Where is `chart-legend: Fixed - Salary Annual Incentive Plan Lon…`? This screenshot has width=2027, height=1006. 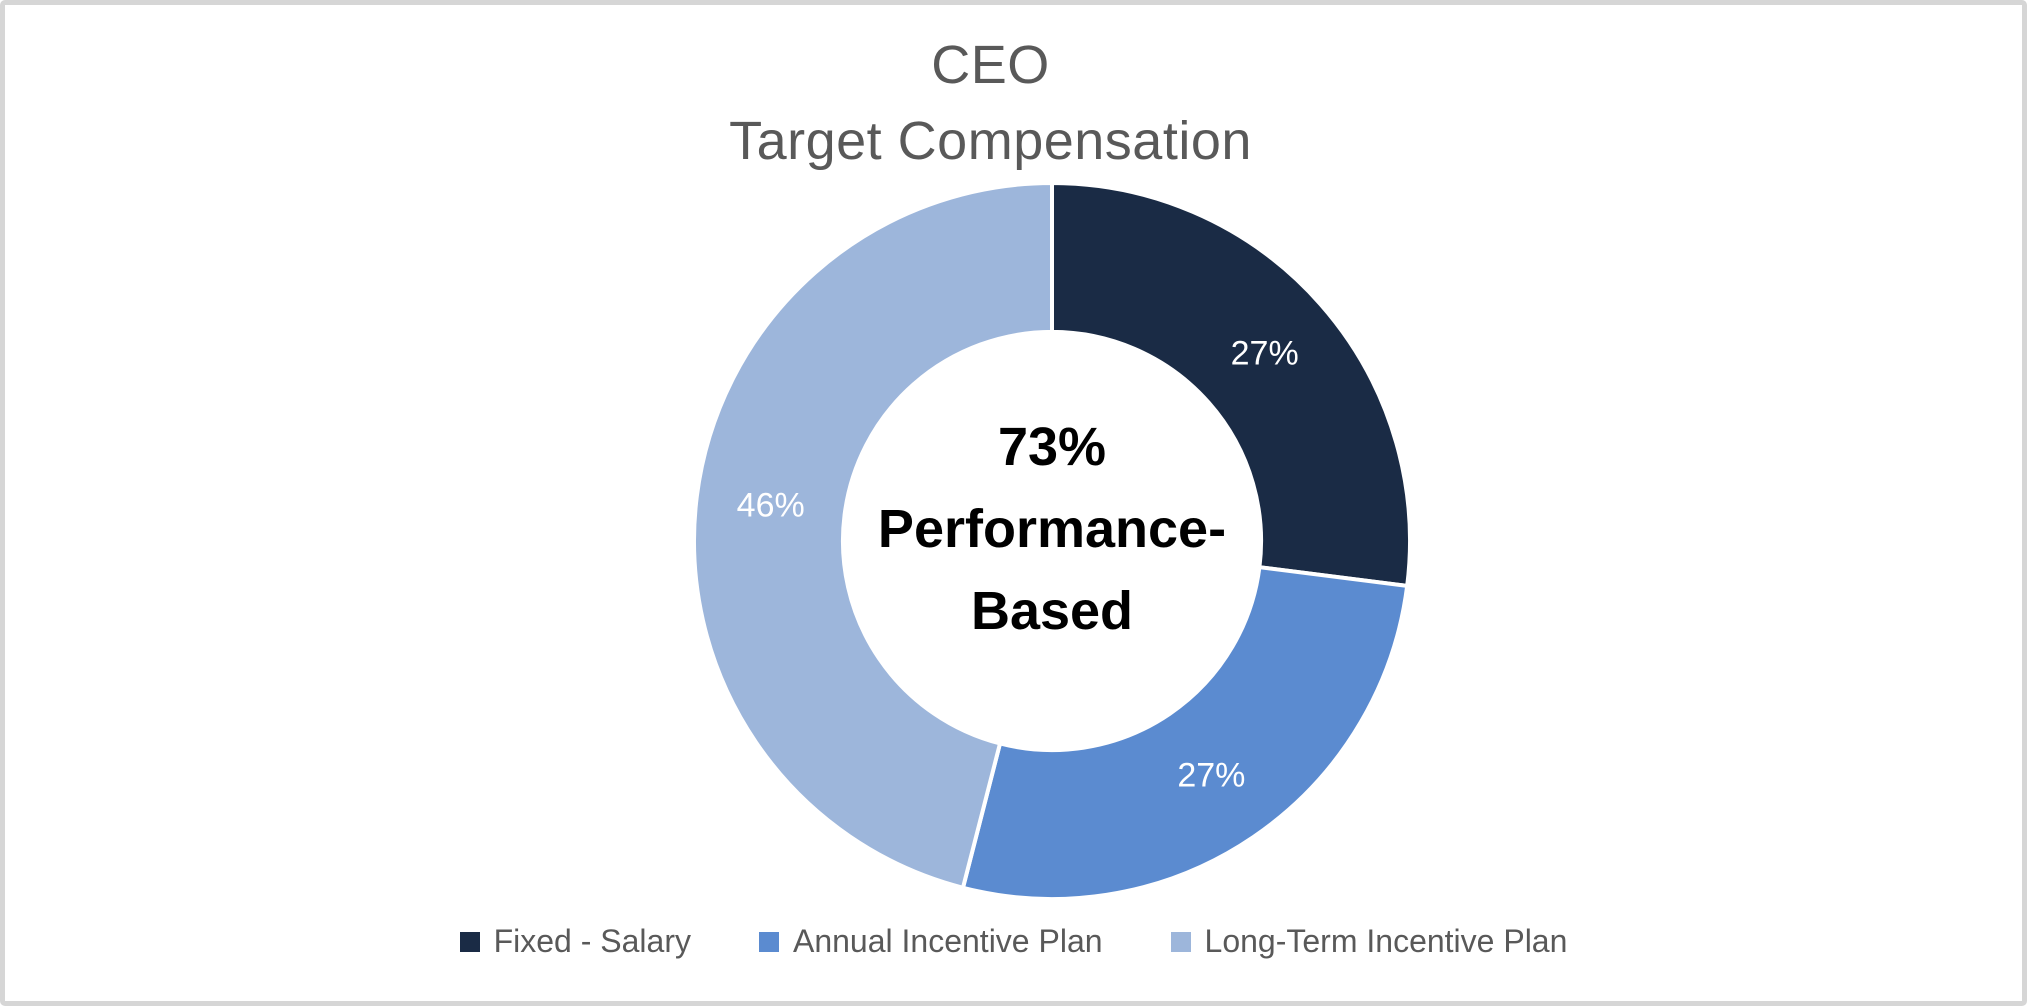 chart-legend: Fixed - Salary Annual Incentive Plan Lon… is located at coordinates (1013, 941).